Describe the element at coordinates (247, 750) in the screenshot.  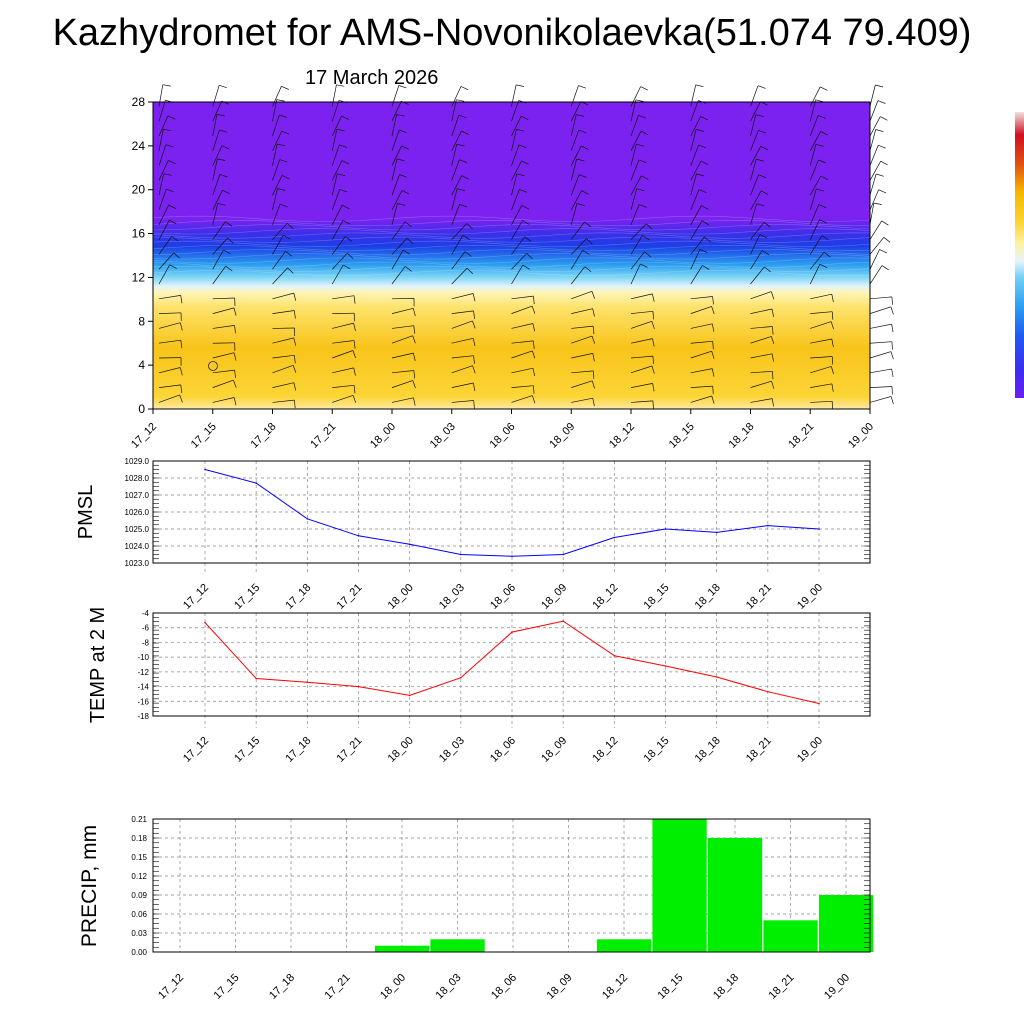
I see `x-tick-label: 17_15` at that location.